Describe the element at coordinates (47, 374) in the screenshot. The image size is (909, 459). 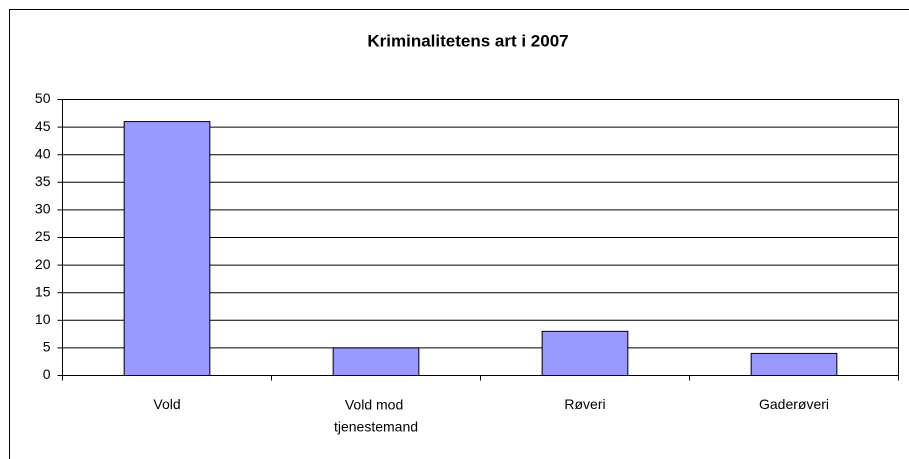
I see `y-tick-label: 0` at that location.